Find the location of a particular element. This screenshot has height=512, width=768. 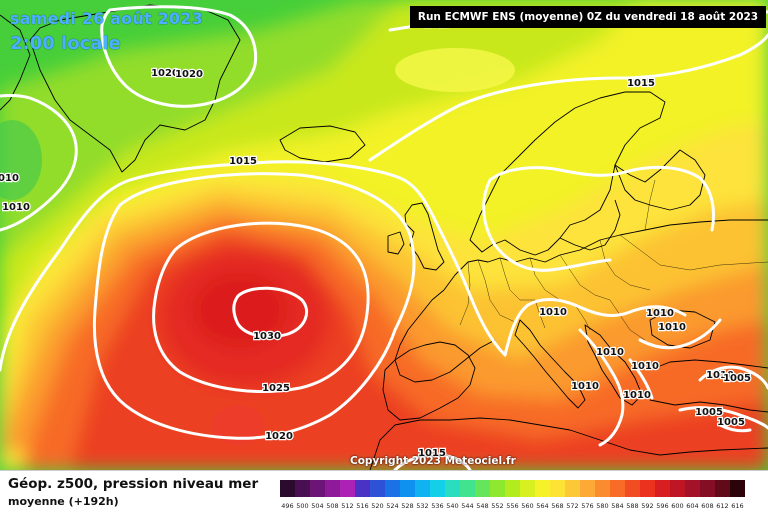

color-scale-label: 496 is located at coordinates (287, 506).